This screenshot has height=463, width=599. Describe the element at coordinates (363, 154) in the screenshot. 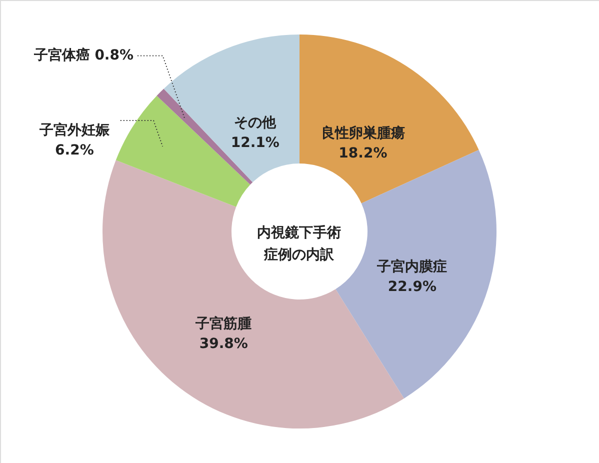

I see `data-label: 18.2%` at that location.